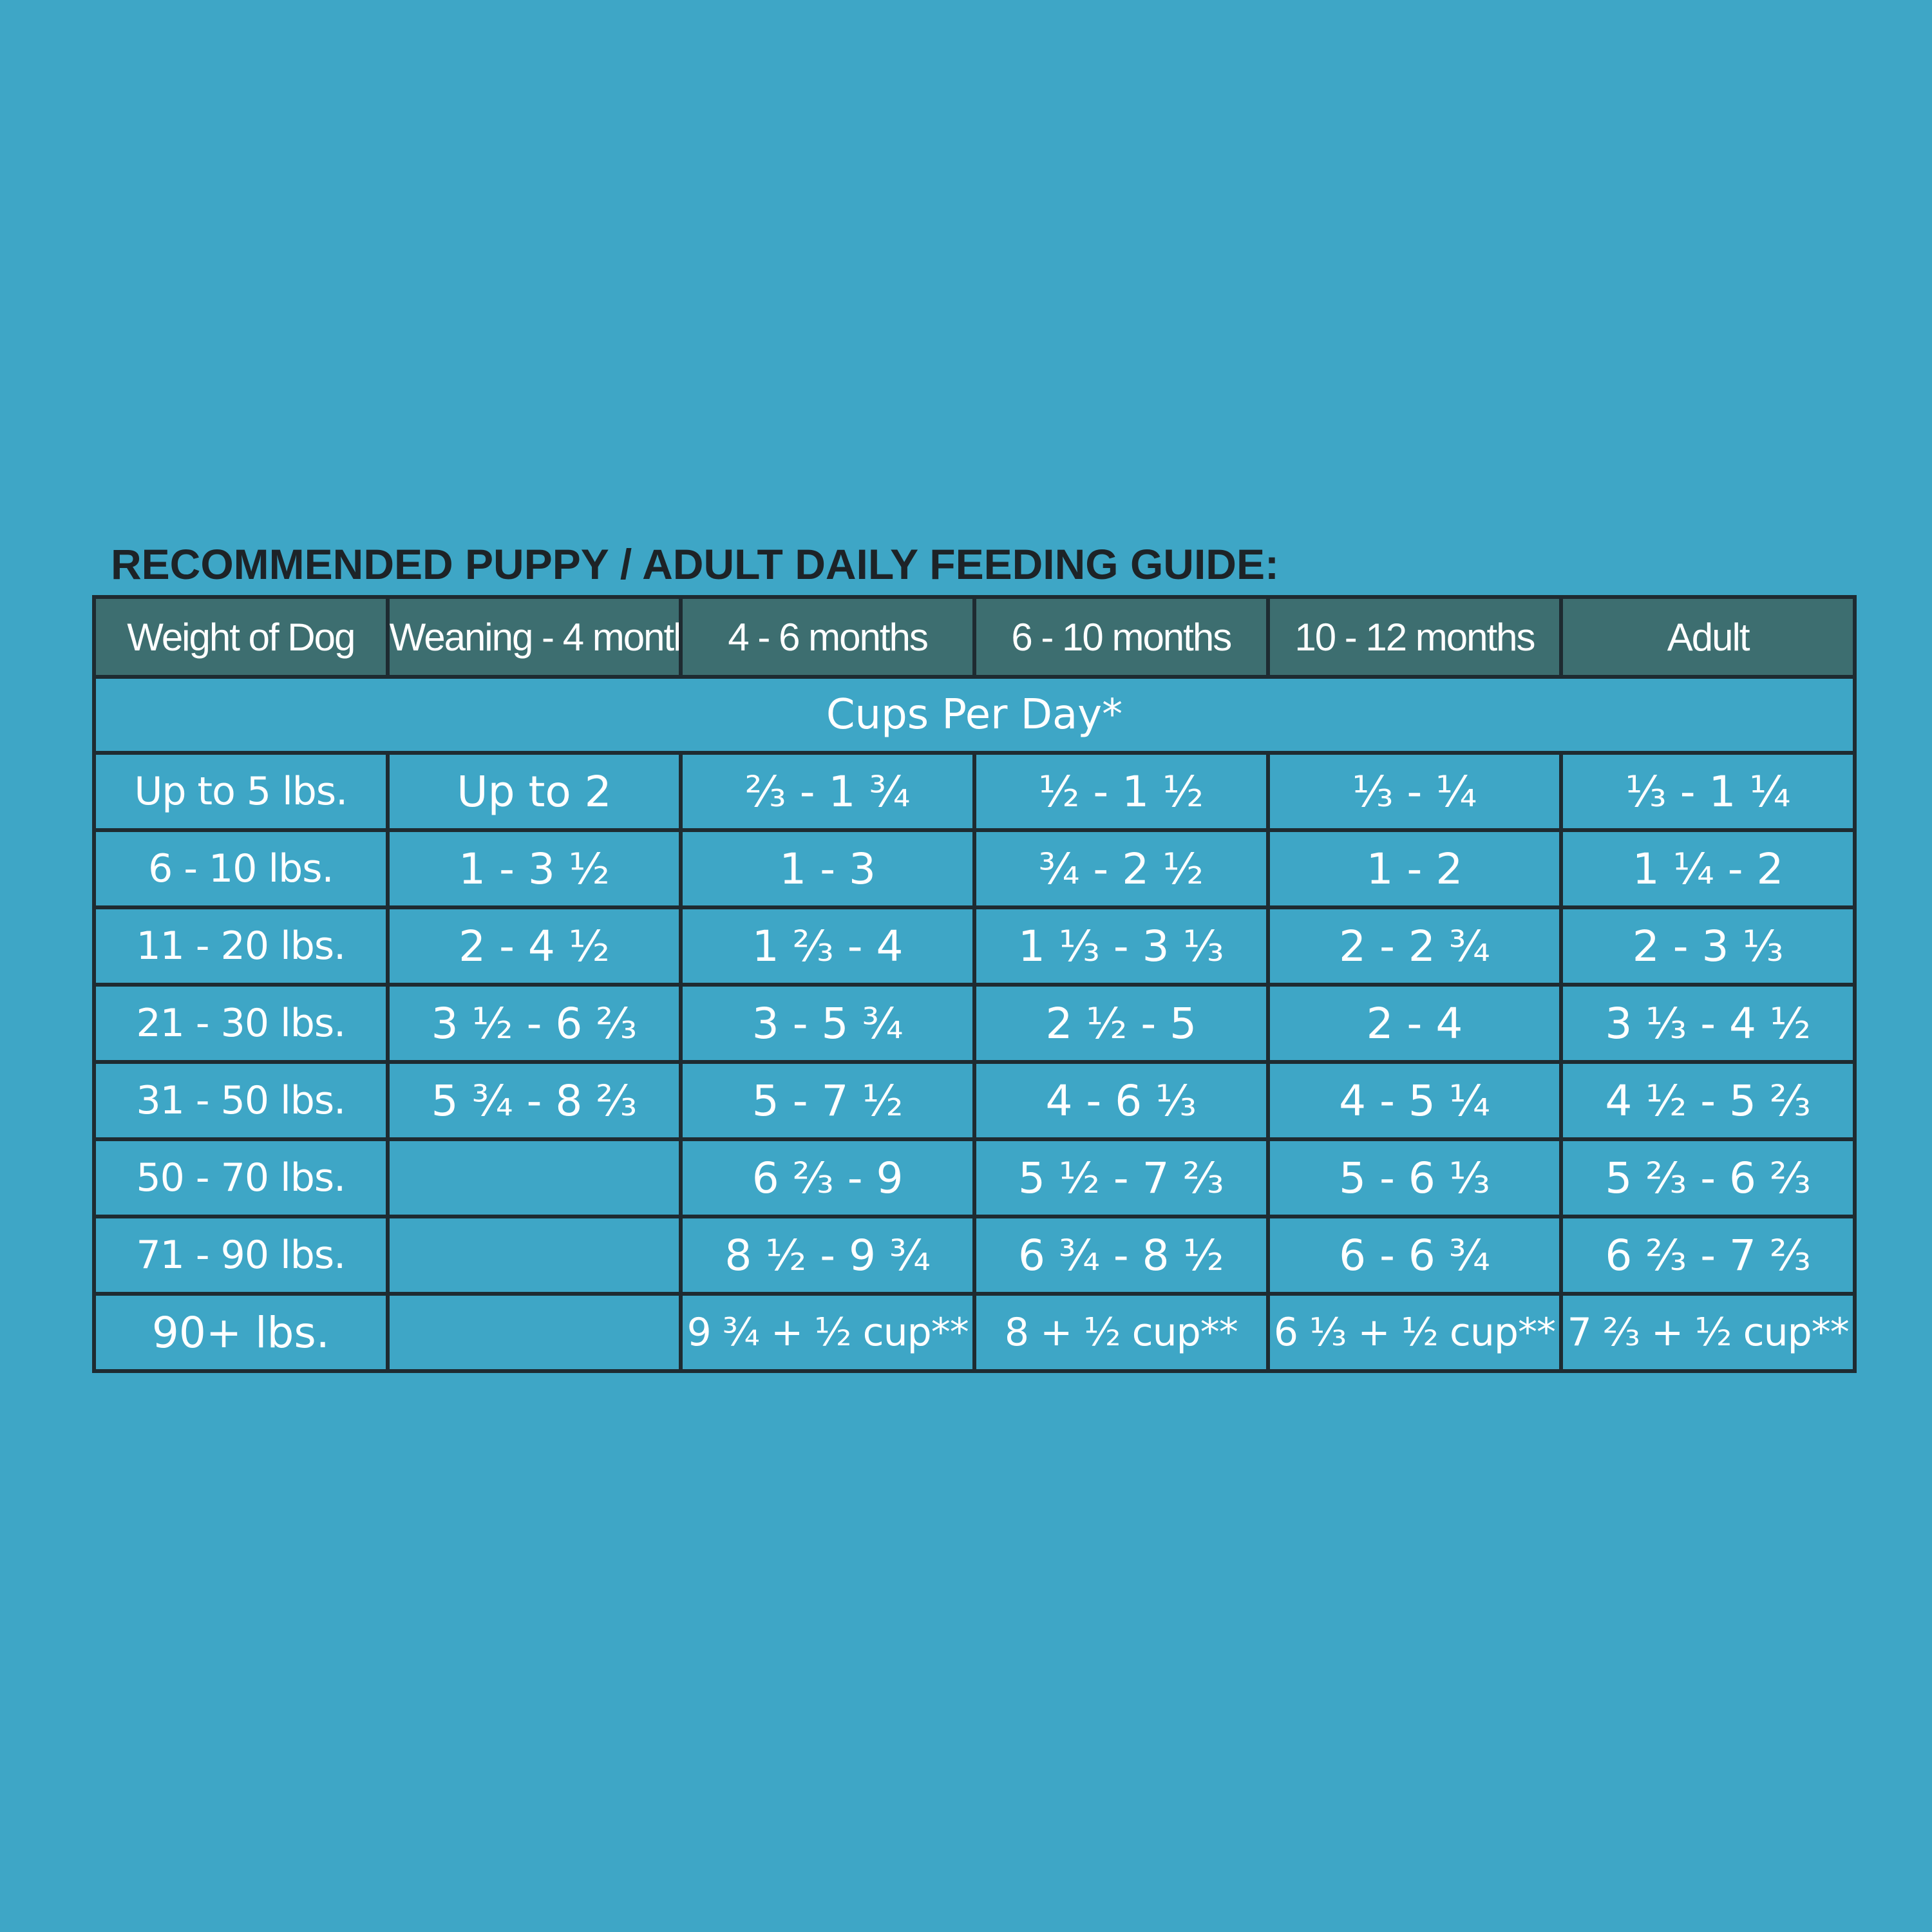  What do you see at coordinates (1708, 1100) in the screenshot?
I see `table-cell: 4 ½ - 5 ⅔` at bounding box center [1708, 1100].